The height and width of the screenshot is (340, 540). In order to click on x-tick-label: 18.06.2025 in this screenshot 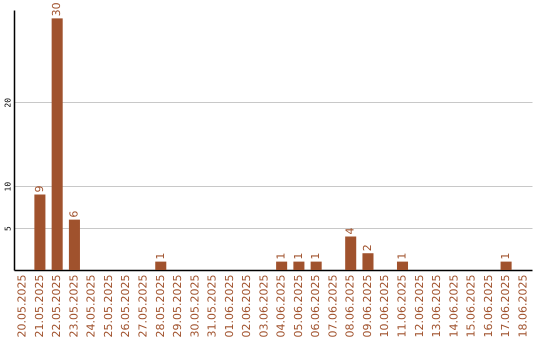, I will do `click(523, 306)`.